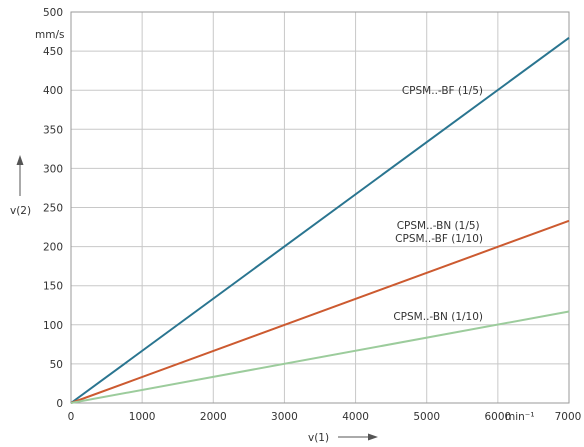  What do you see at coordinates (497, 417) in the screenshot?
I see `x-tick-label: 6000` at bounding box center [497, 417].